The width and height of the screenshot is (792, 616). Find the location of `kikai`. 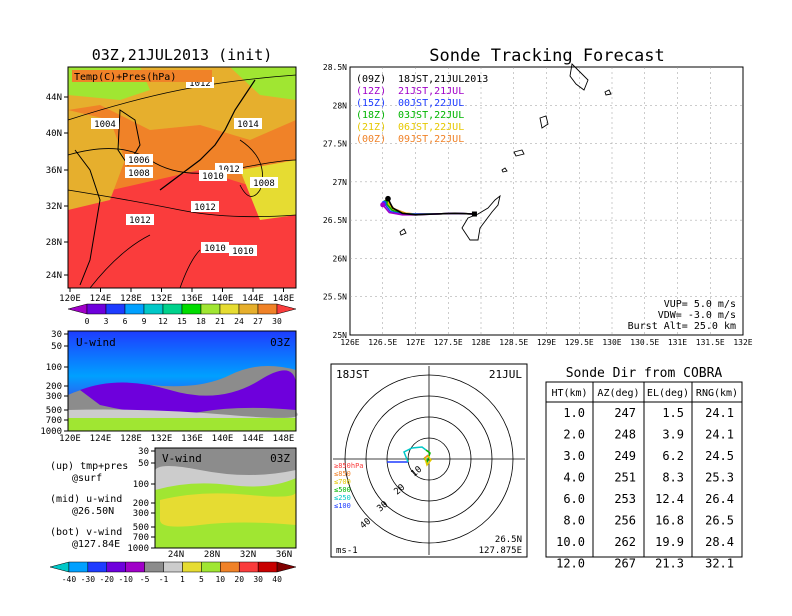

kikai is located at coordinates (608, 92).